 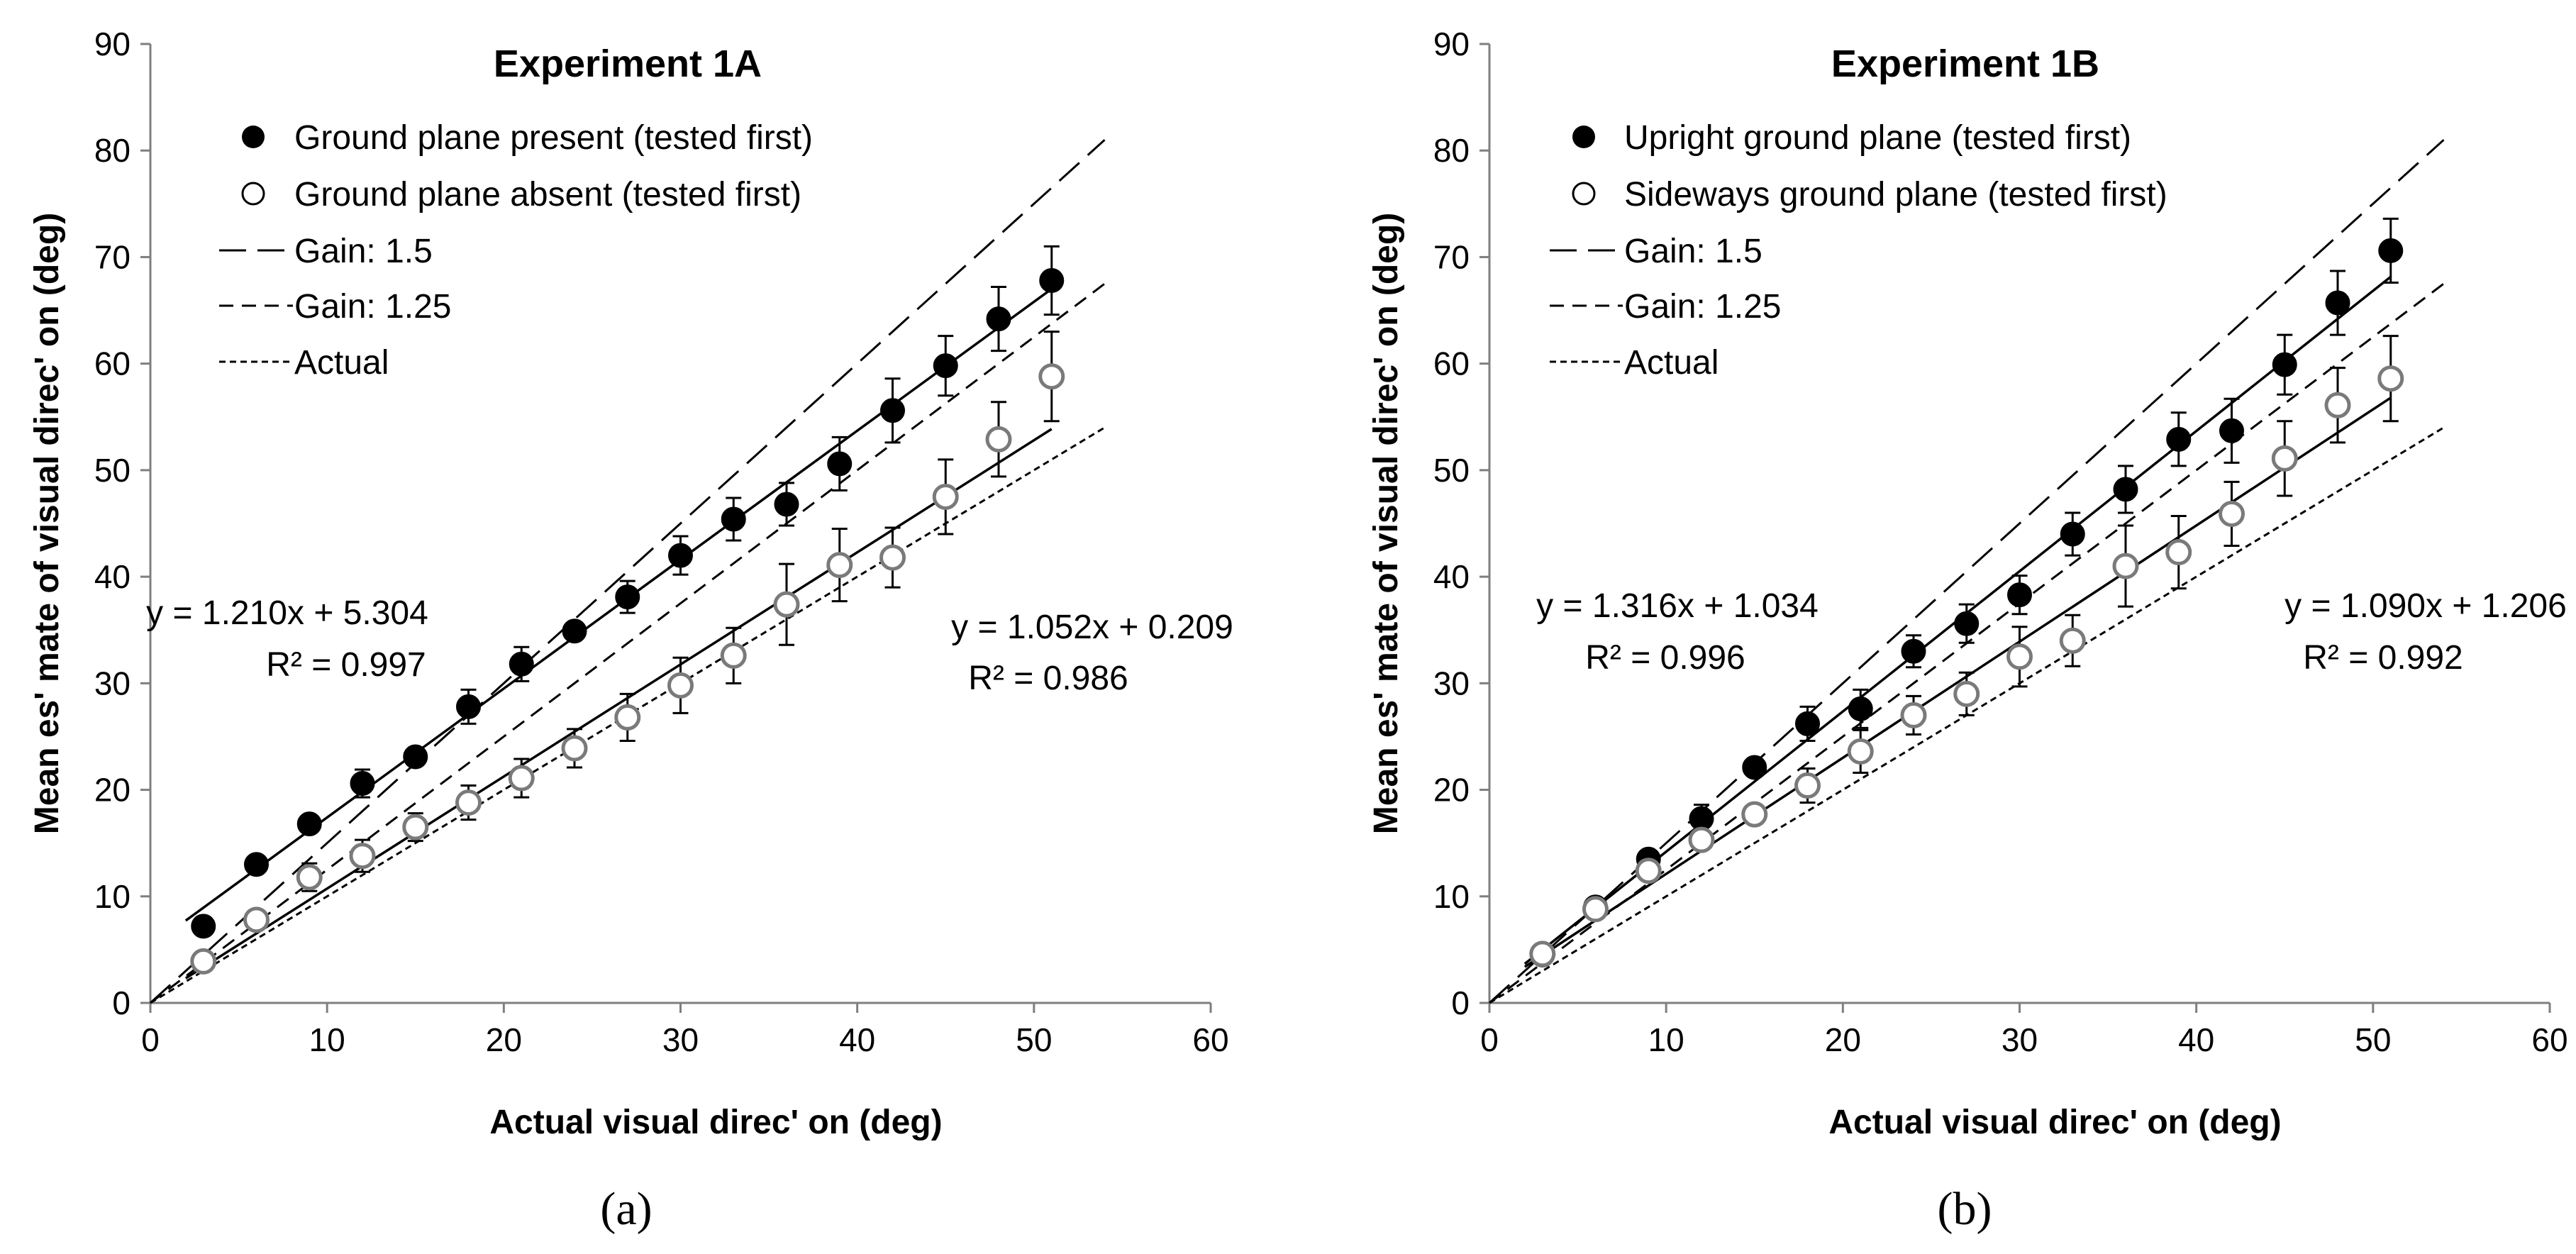 I want to click on panel-caption: (b), so click(x=1965, y=1209).